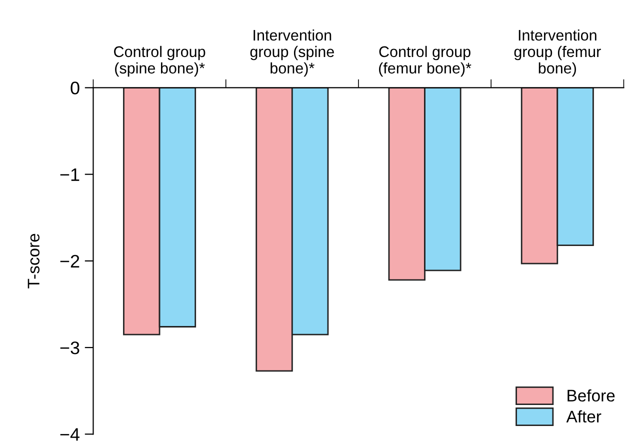 This screenshot has height=443, width=643. What do you see at coordinates (160, 61) in the screenshot?
I see `x-tick-label: Control group (spine bone)*` at bounding box center [160, 61].